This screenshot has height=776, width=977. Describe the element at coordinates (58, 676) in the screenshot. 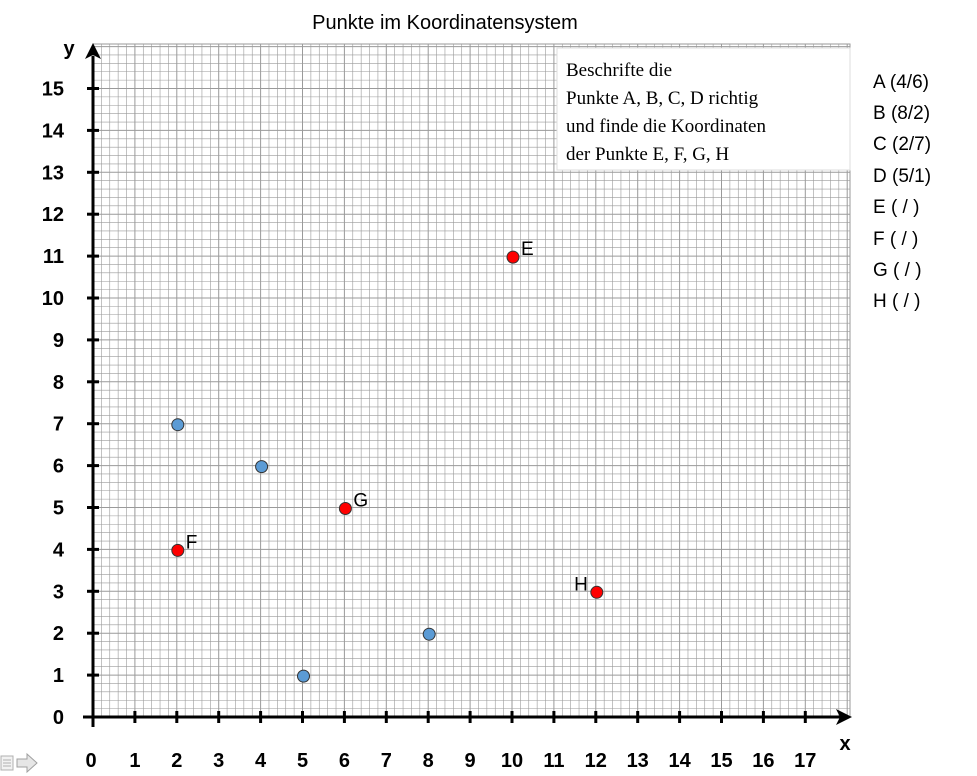

I see `y-tick-label: 1` at that location.